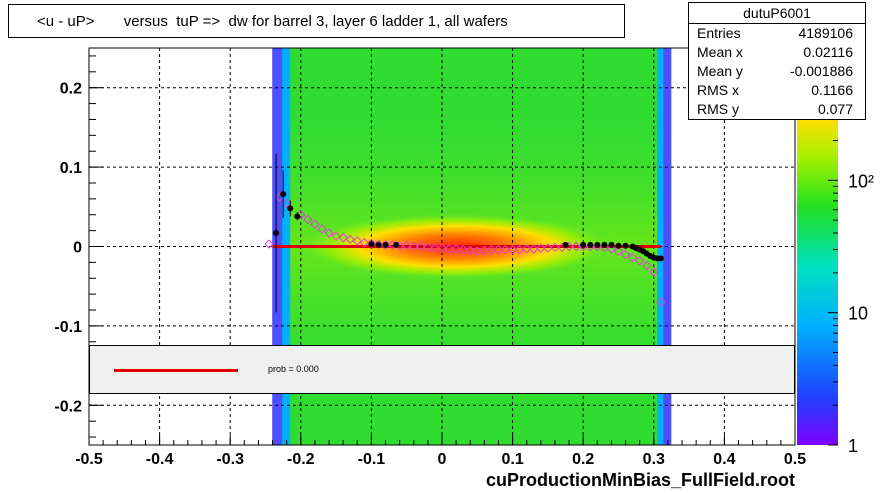  Describe the element at coordinates (853, 446) in the screenshot. I see `colorbar-tick-label: 1` at that location.